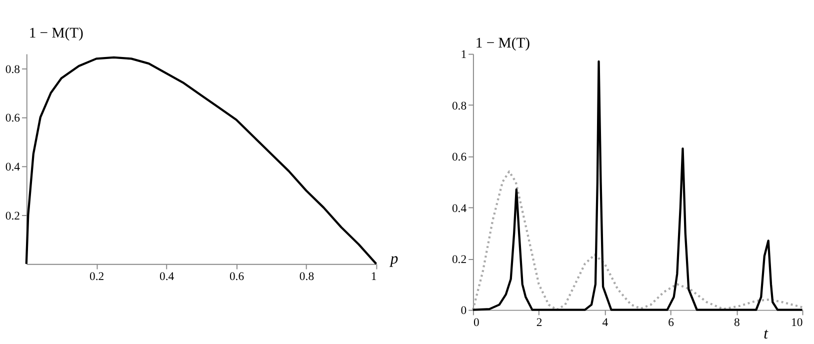 The height and width of the screenshot is (344, 814). I want to click on x-tick-label: 0, so click(476, 322).